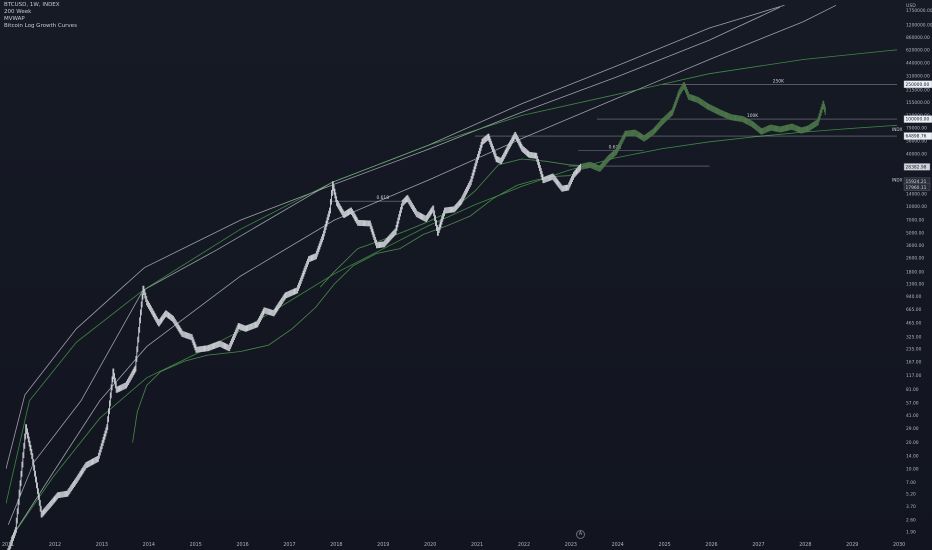 This screenshot has height=550, width=932. I want to click on x-tick-2015: 2015, so click(196, 545).